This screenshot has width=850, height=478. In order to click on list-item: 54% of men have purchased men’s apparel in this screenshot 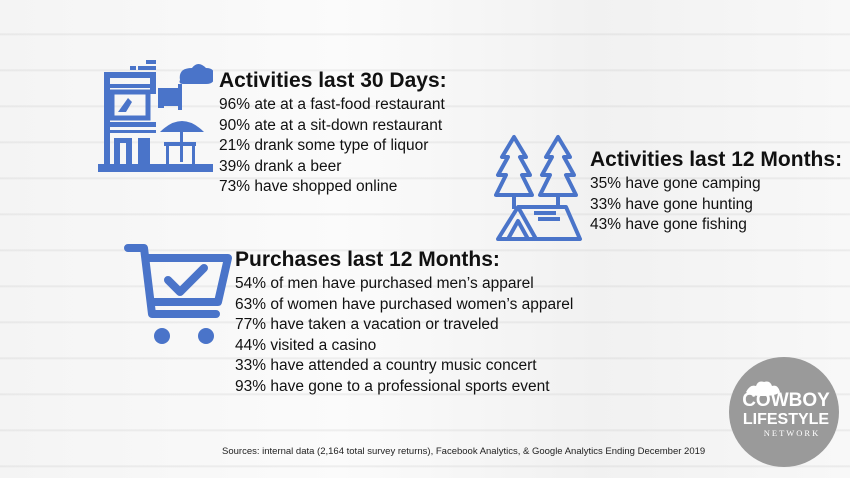, I will do `click(384, 283)`.